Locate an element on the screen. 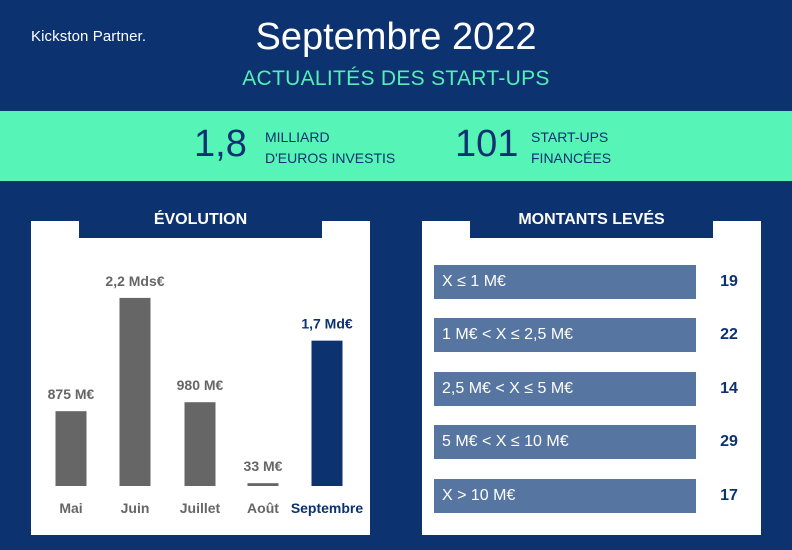 The height and width of the screenshot is (550, 792). range-count-3: 14 is located at coordinates (729, 388).